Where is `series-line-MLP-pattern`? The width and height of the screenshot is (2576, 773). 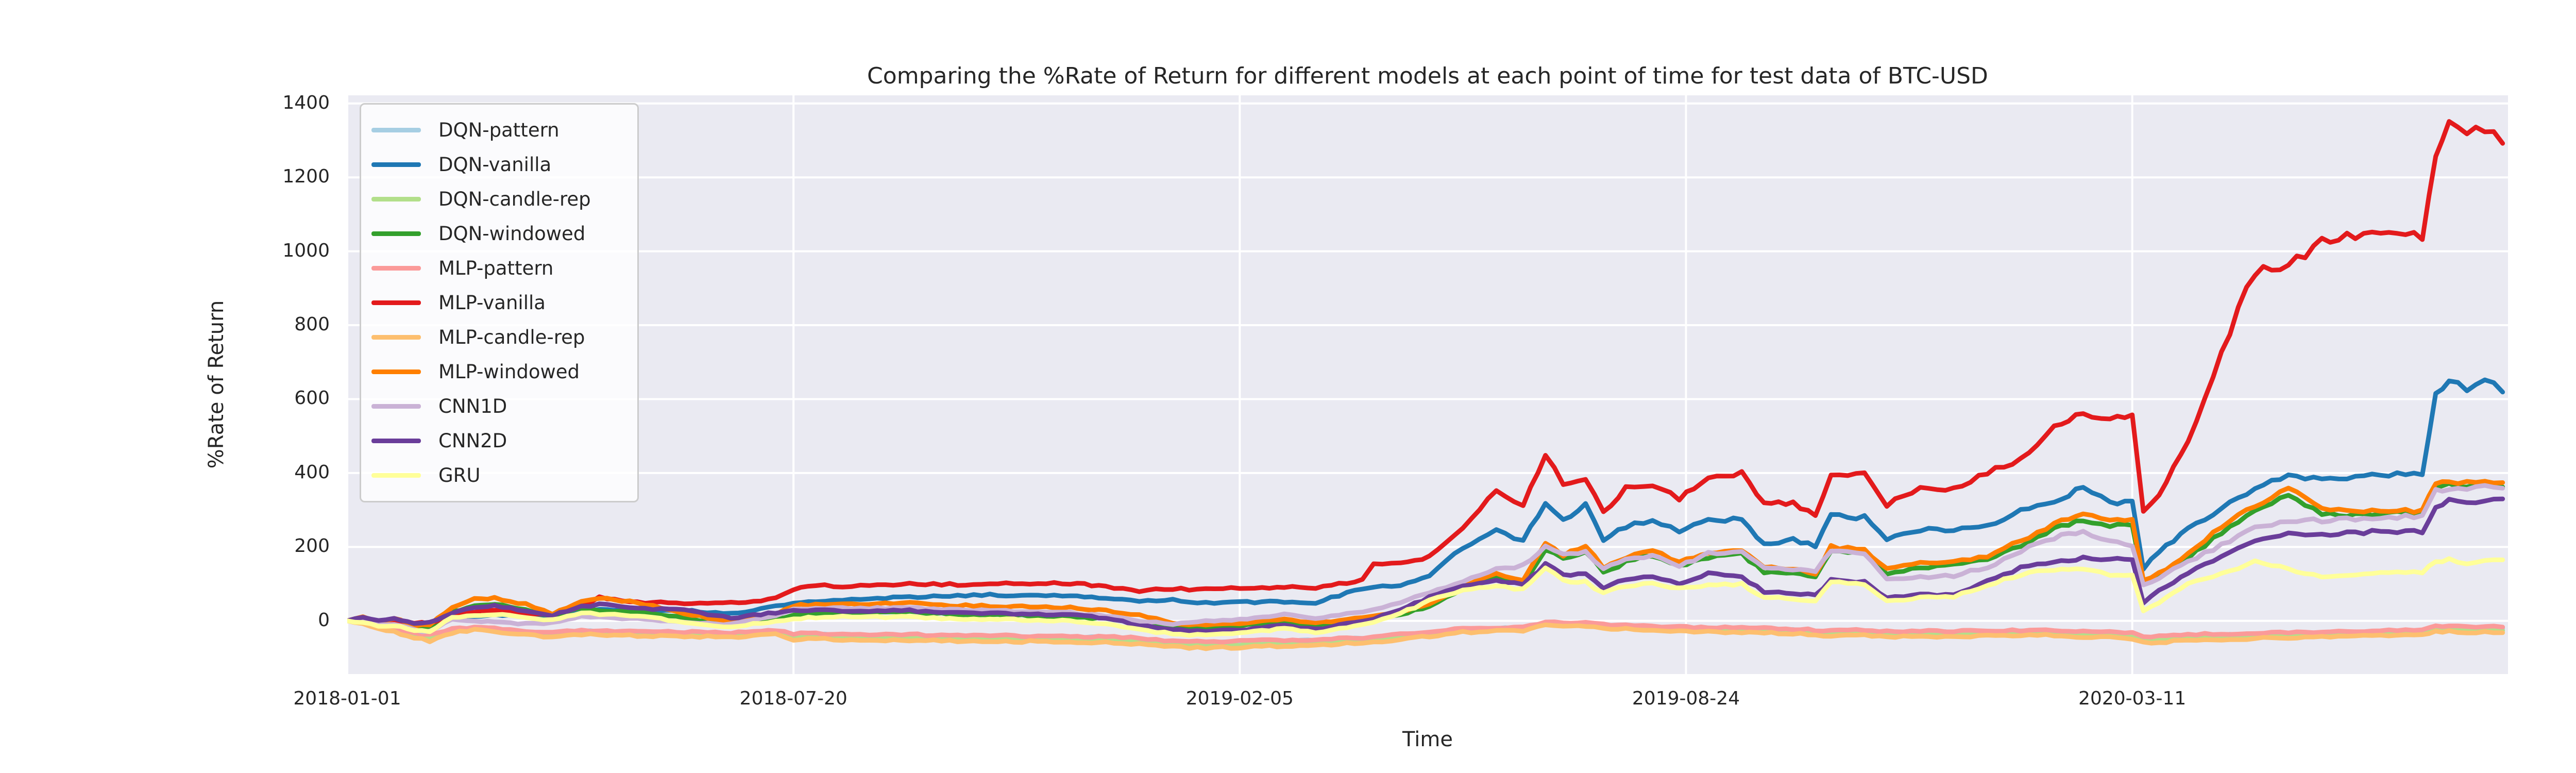 series-line-MLP-pattern is located at coordinates (1426, 631).